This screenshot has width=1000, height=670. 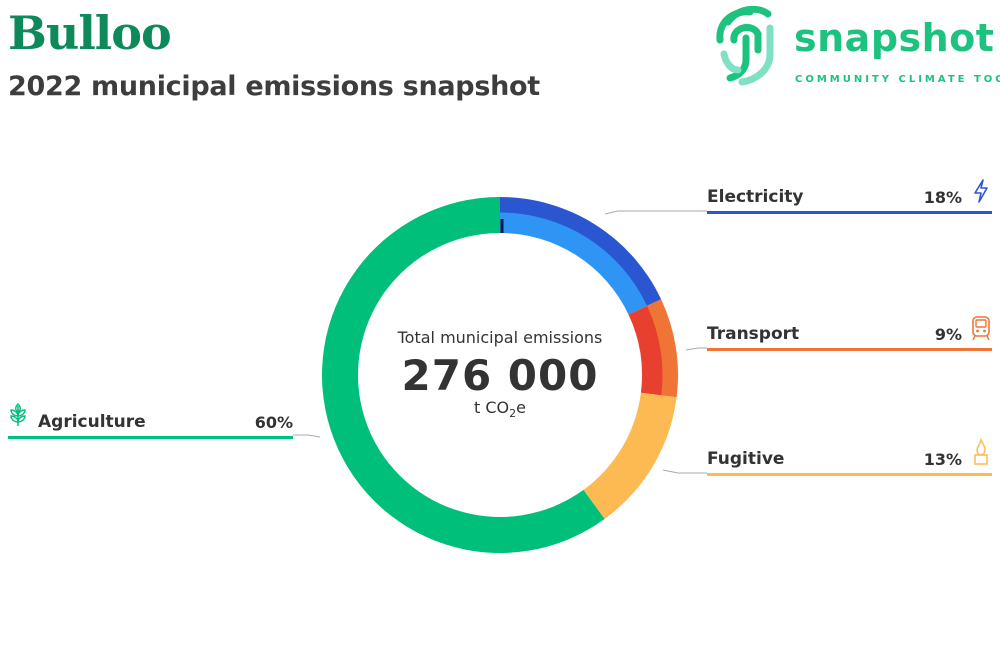 What do you see at coordinates (948, 334) in the screenshot?
I see `category-percent: 9%` at bounding box center [948, 334].